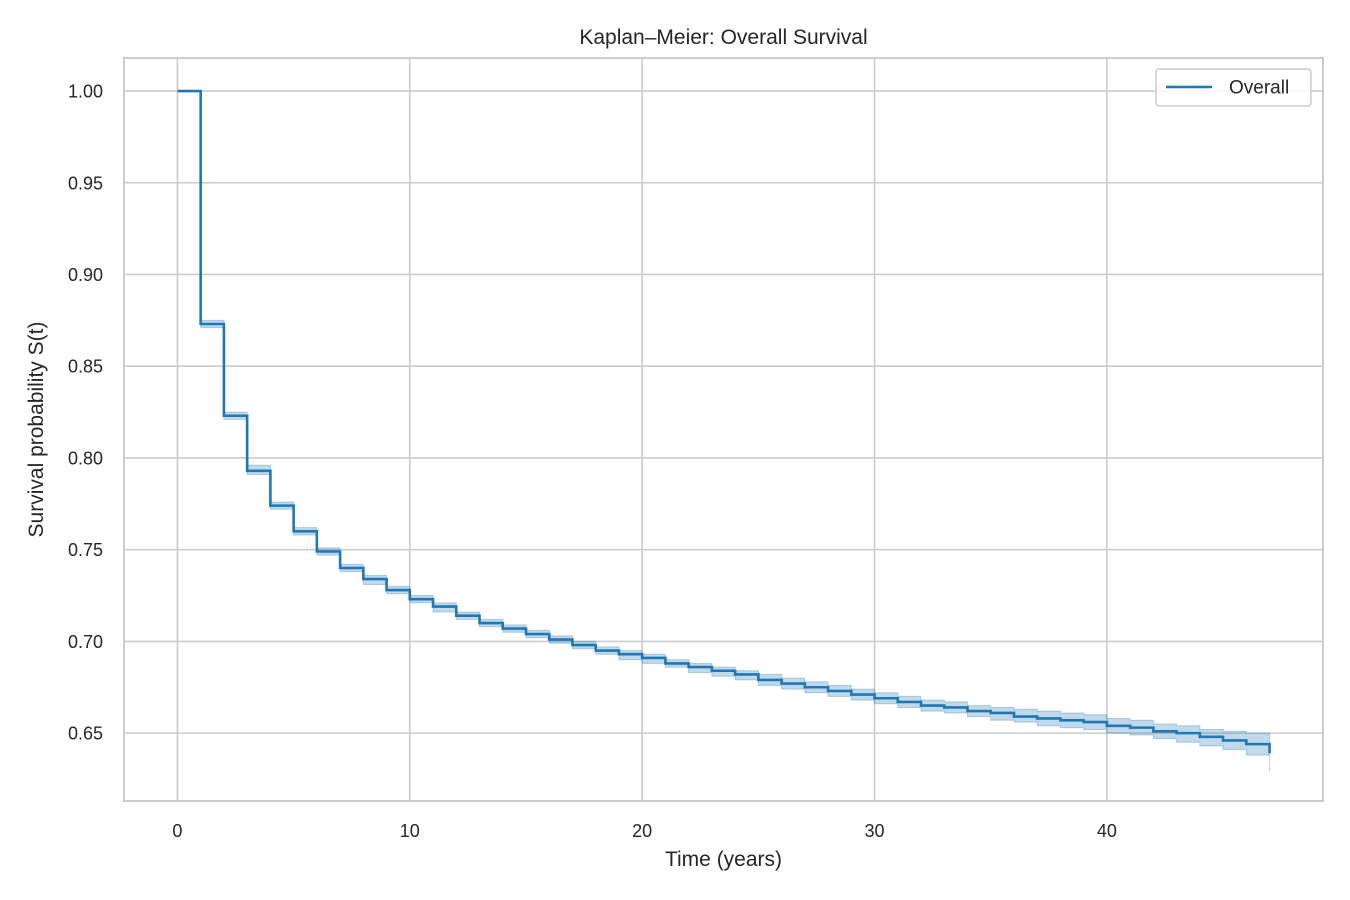  What do you see at coordinates (85, 367) in the screenshot?
I see `y-tick-label: 0.85` at bounding box center [85, 367].